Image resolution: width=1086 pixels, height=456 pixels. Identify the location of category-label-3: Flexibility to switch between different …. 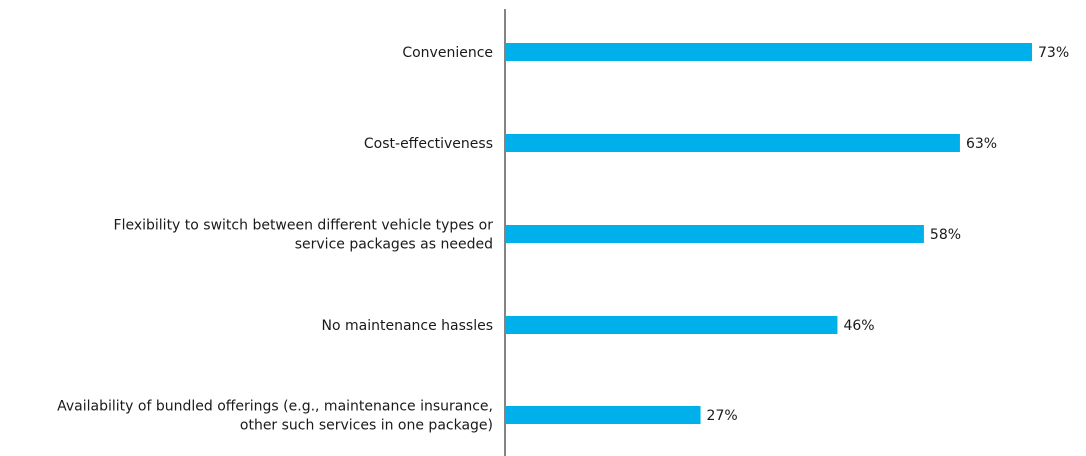
(304, 235).